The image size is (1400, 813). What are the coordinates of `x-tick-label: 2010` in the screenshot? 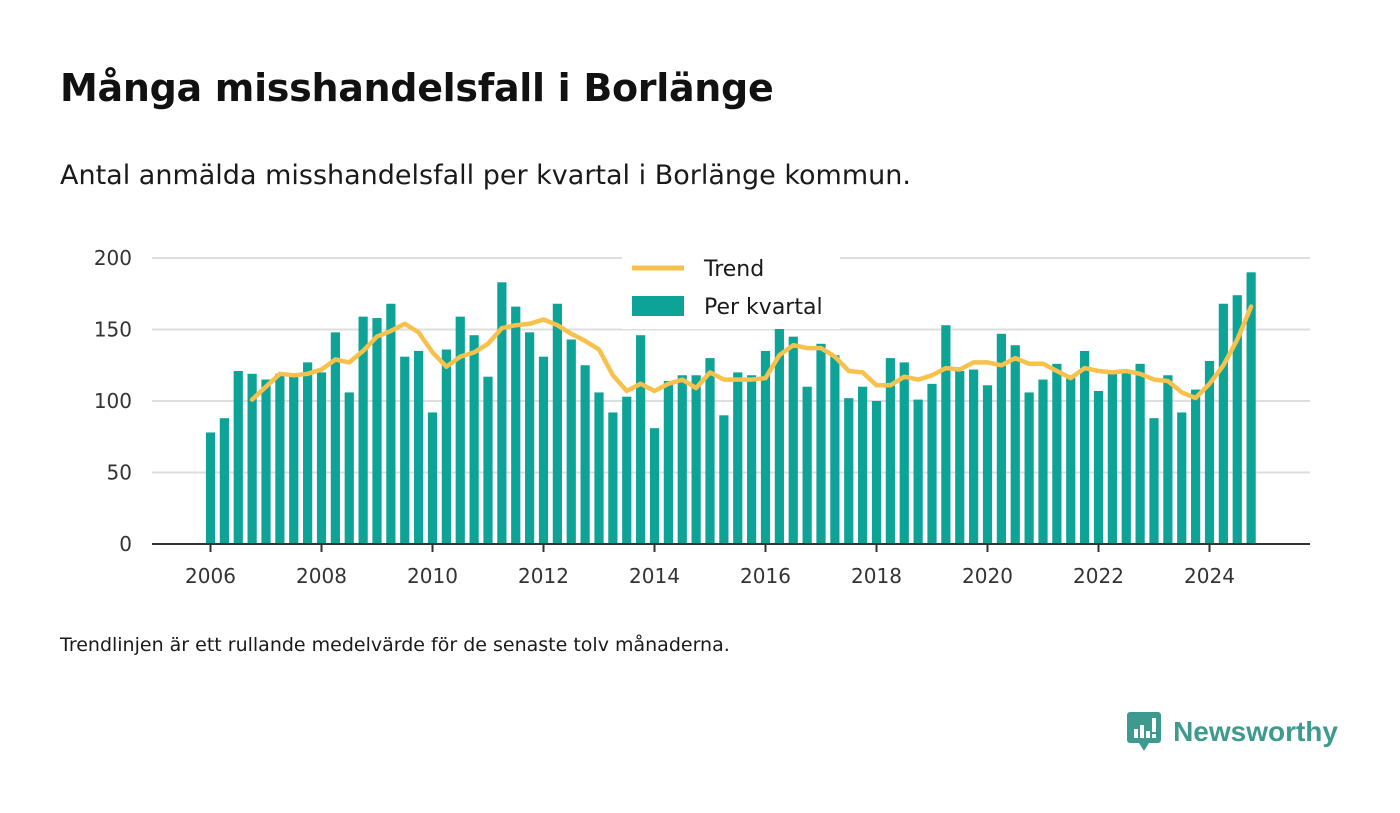 It's located at (432, 576).